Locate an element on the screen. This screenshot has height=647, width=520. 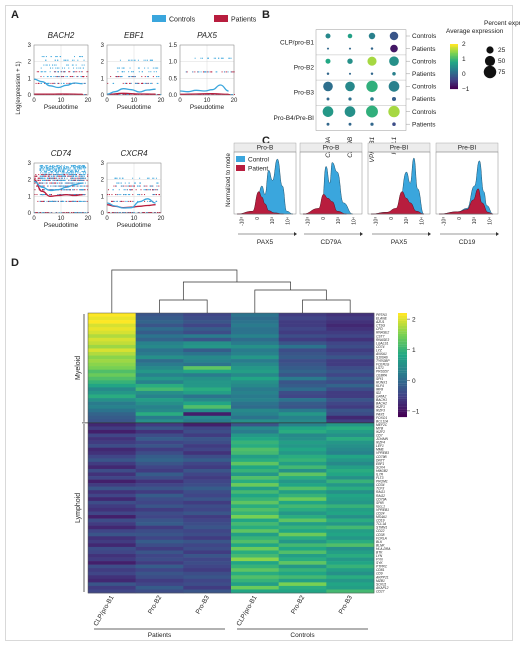
gene-row-label: CD38 is located at coordinates (380, 535).